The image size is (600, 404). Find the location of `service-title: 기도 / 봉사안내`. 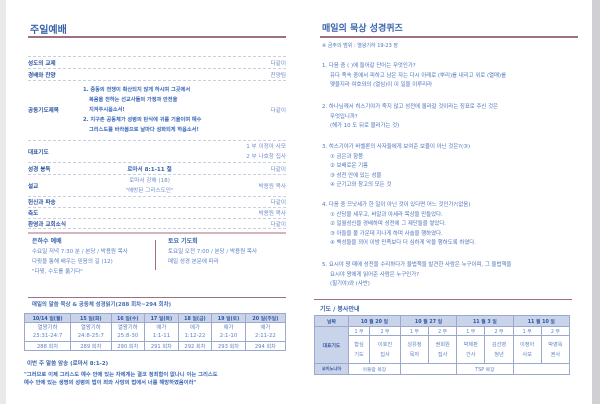

service-title: 기도 / 봉사안내 is located at coordinates (340, 309).